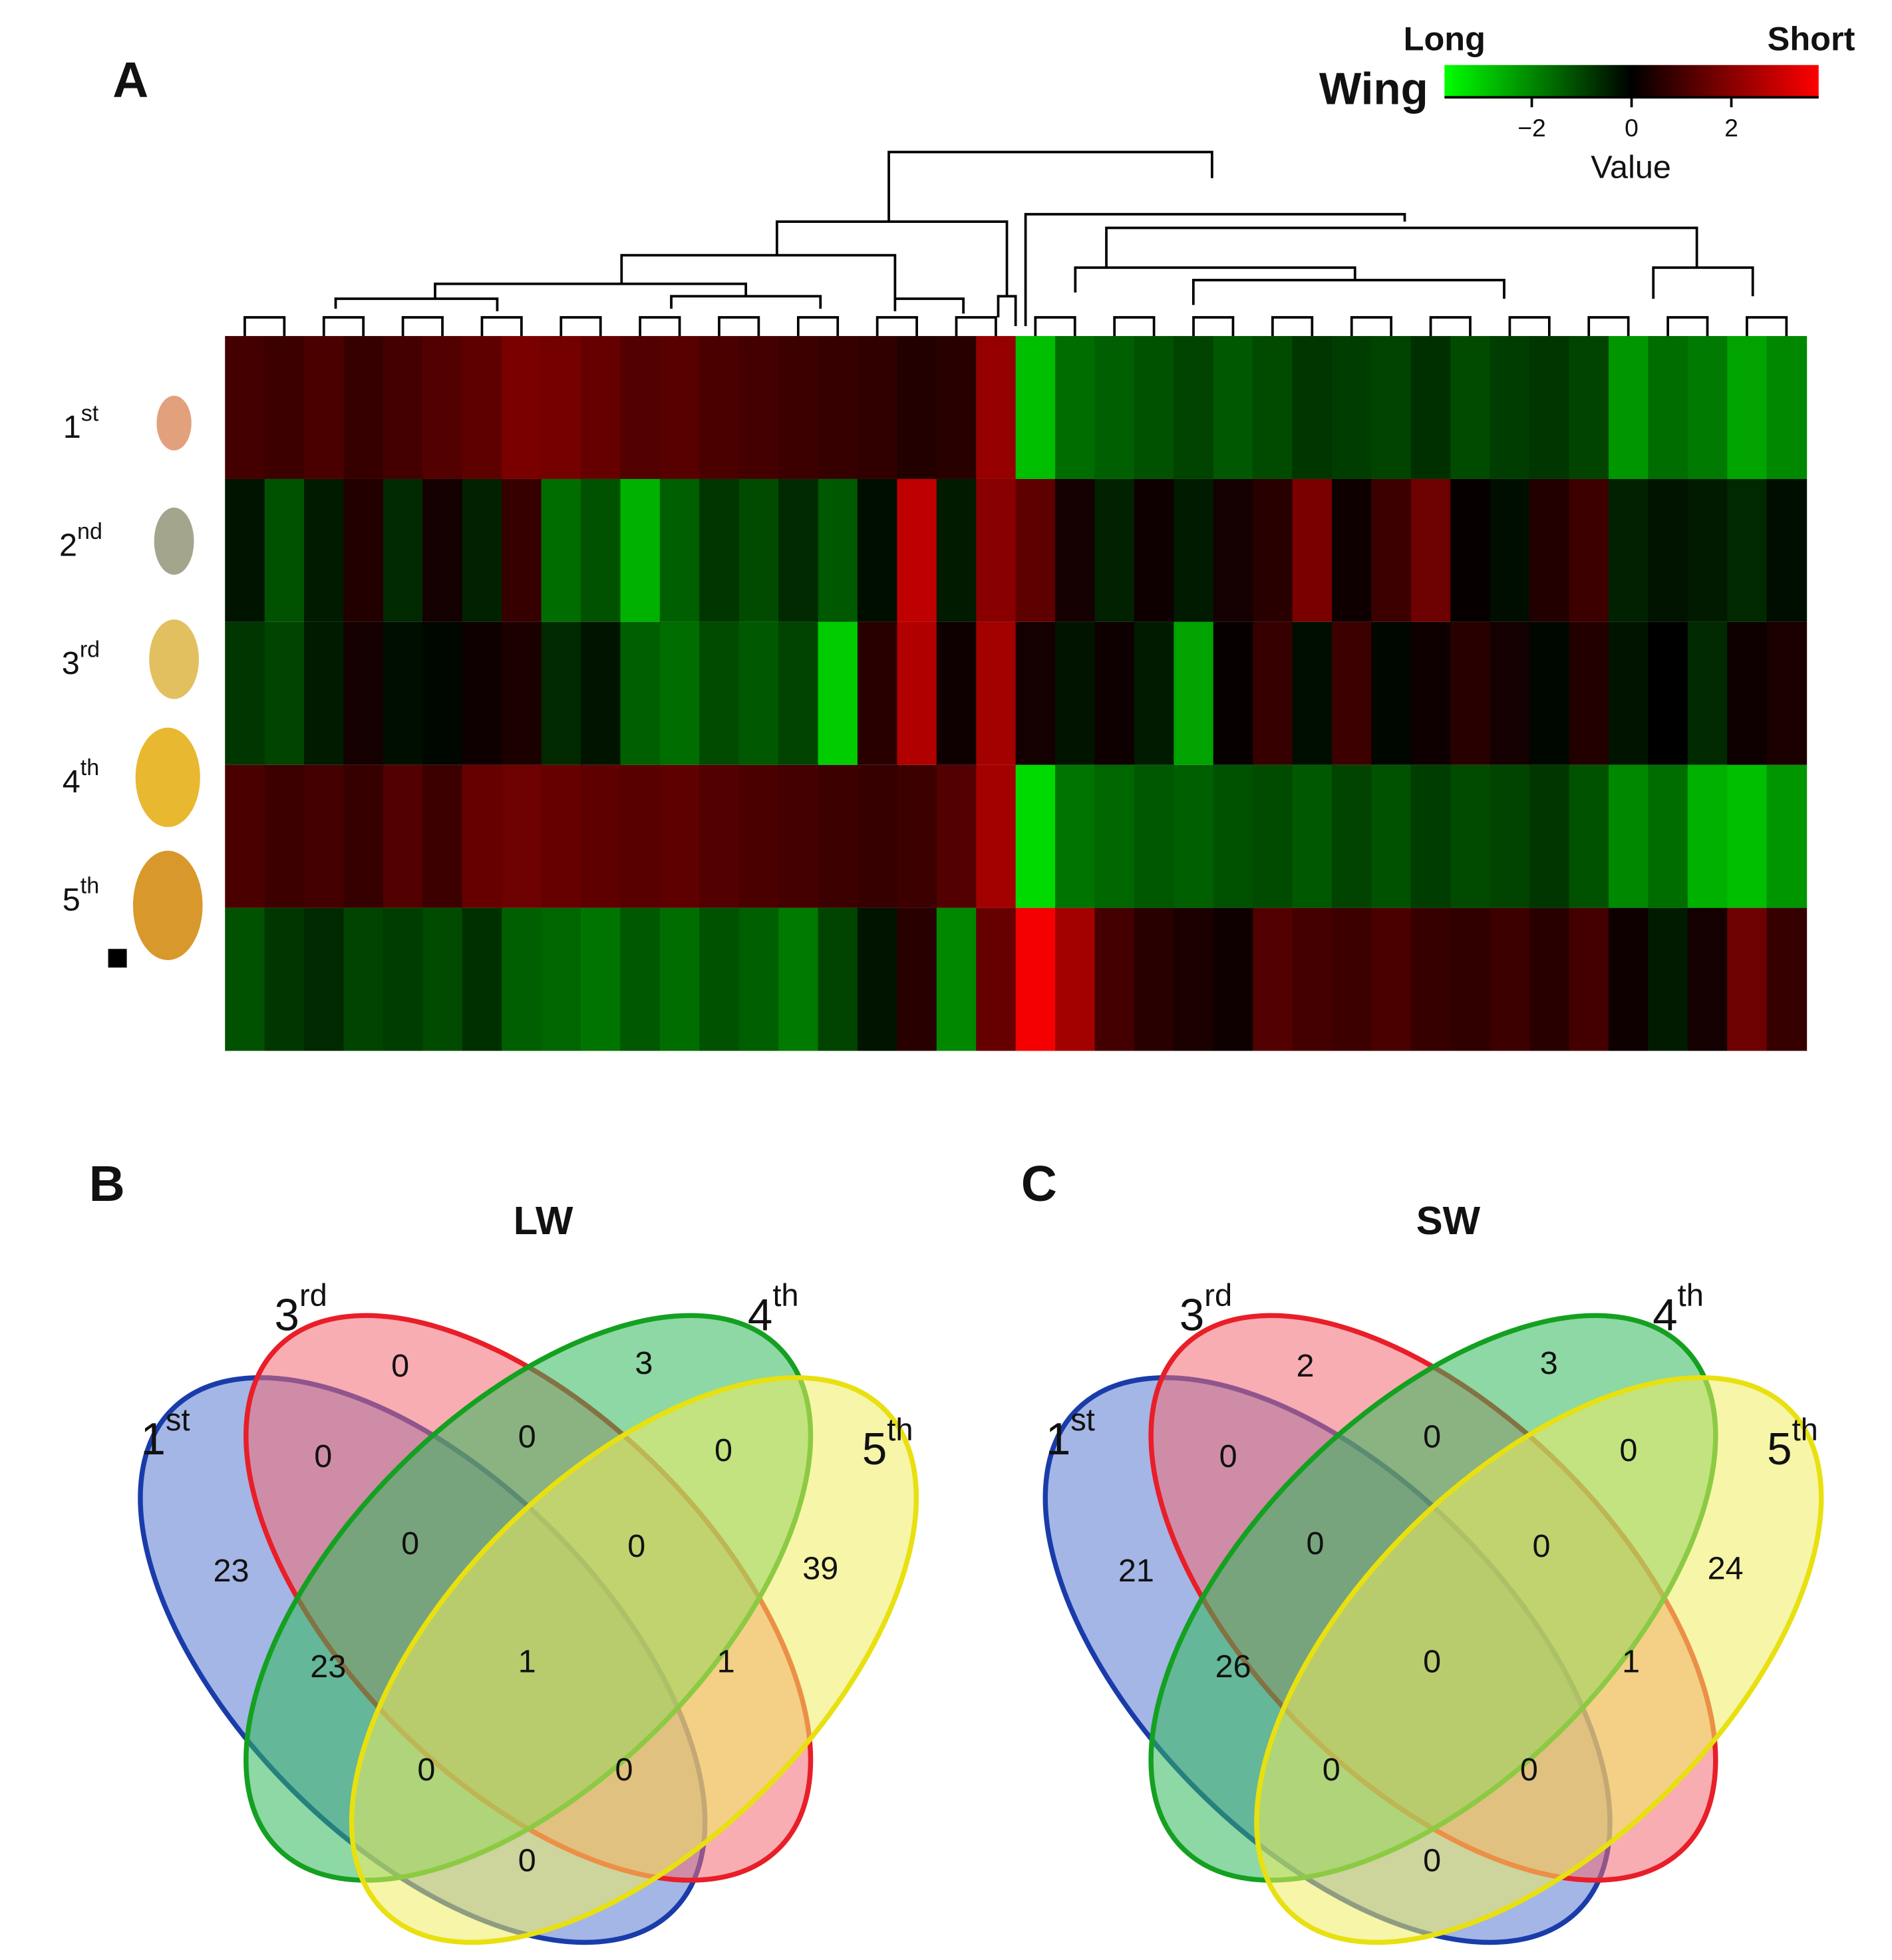 The height and width of the screenshot is (1960, 1892). What do you see at coordinates (71, 782) in the screenshot?
I see `row-label-base: 4` at bounding box center [71, 782].